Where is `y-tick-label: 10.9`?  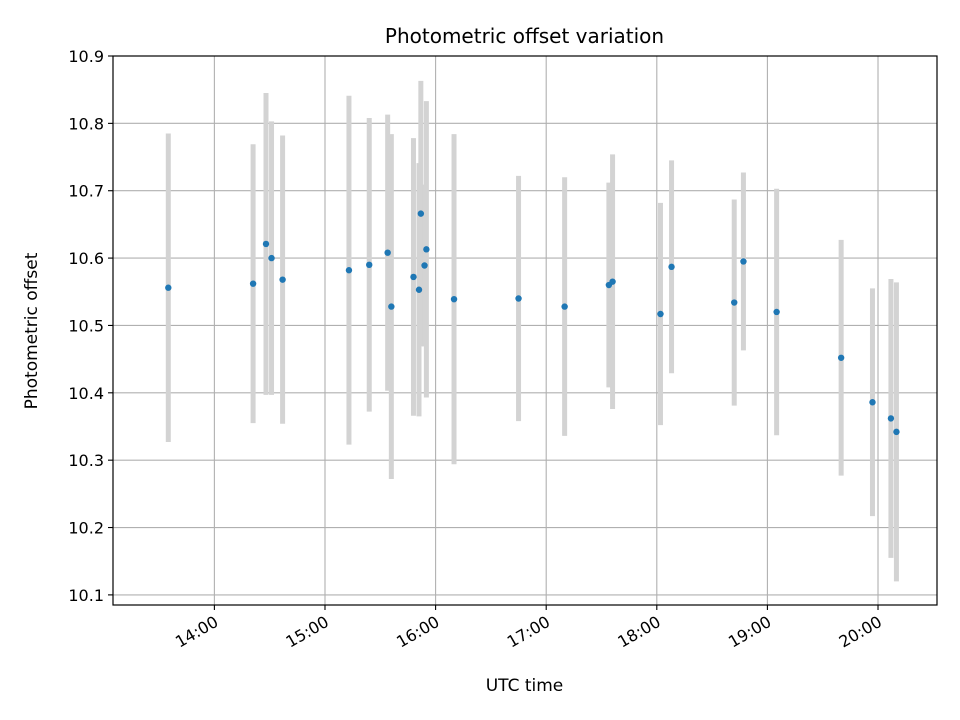
y-tick-label: 10.9 is located at coordinates (86, 56).